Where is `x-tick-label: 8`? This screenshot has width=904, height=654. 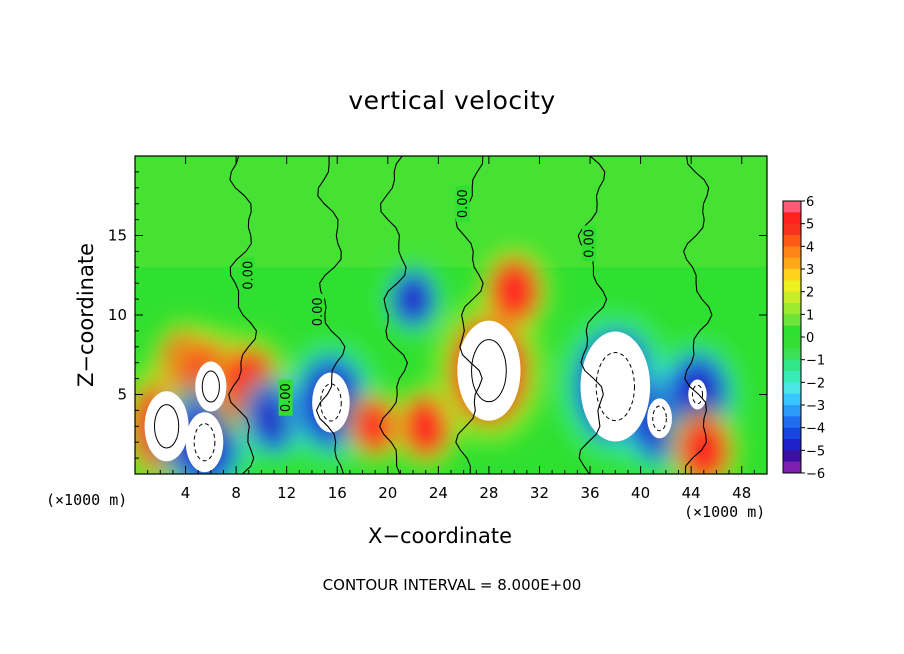
x-tick-label: 8 is located at coordinates (236, 493).